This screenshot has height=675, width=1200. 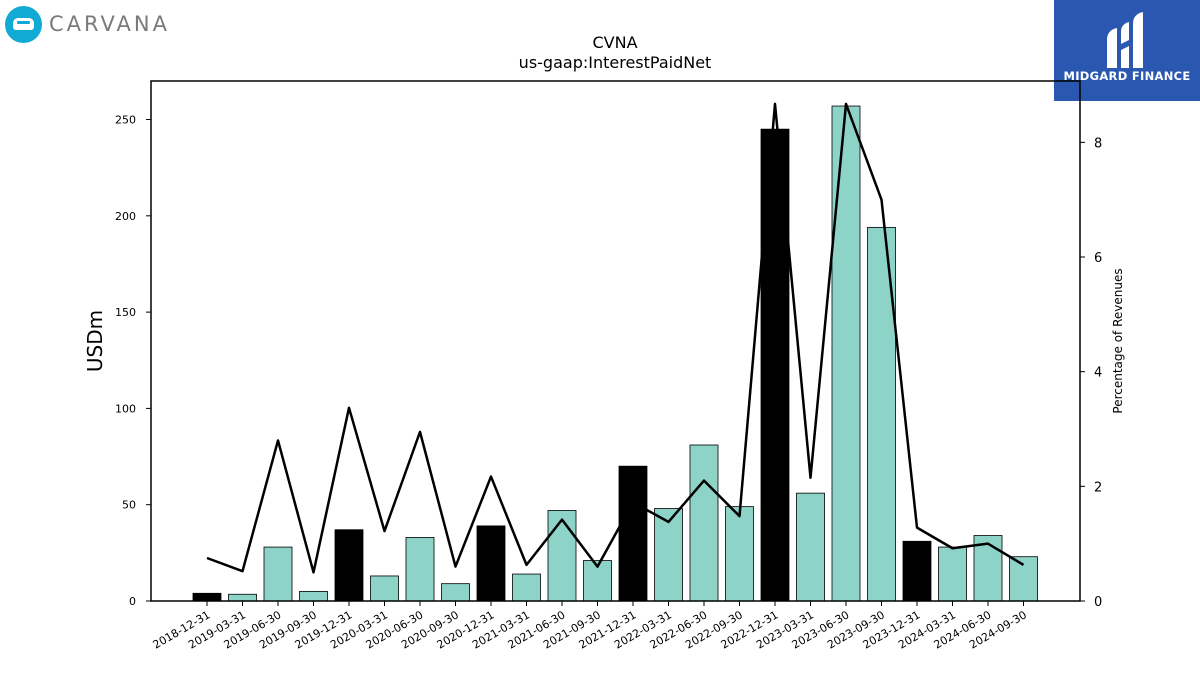 What do you see at coordinates (129, 505) in the screenshot?
I see `y-tick-label: 50` at bounding box center [129, 505].